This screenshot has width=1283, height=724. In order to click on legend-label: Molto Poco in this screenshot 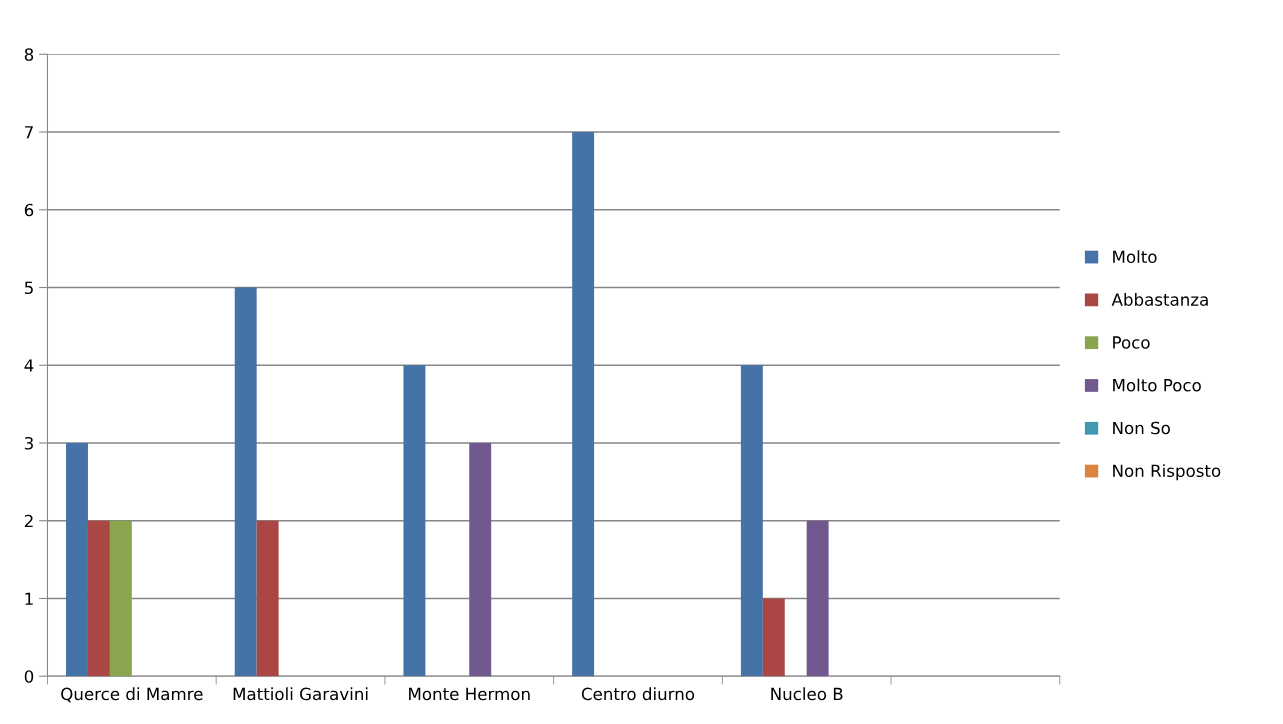, I will do `click(1157, 385)`.